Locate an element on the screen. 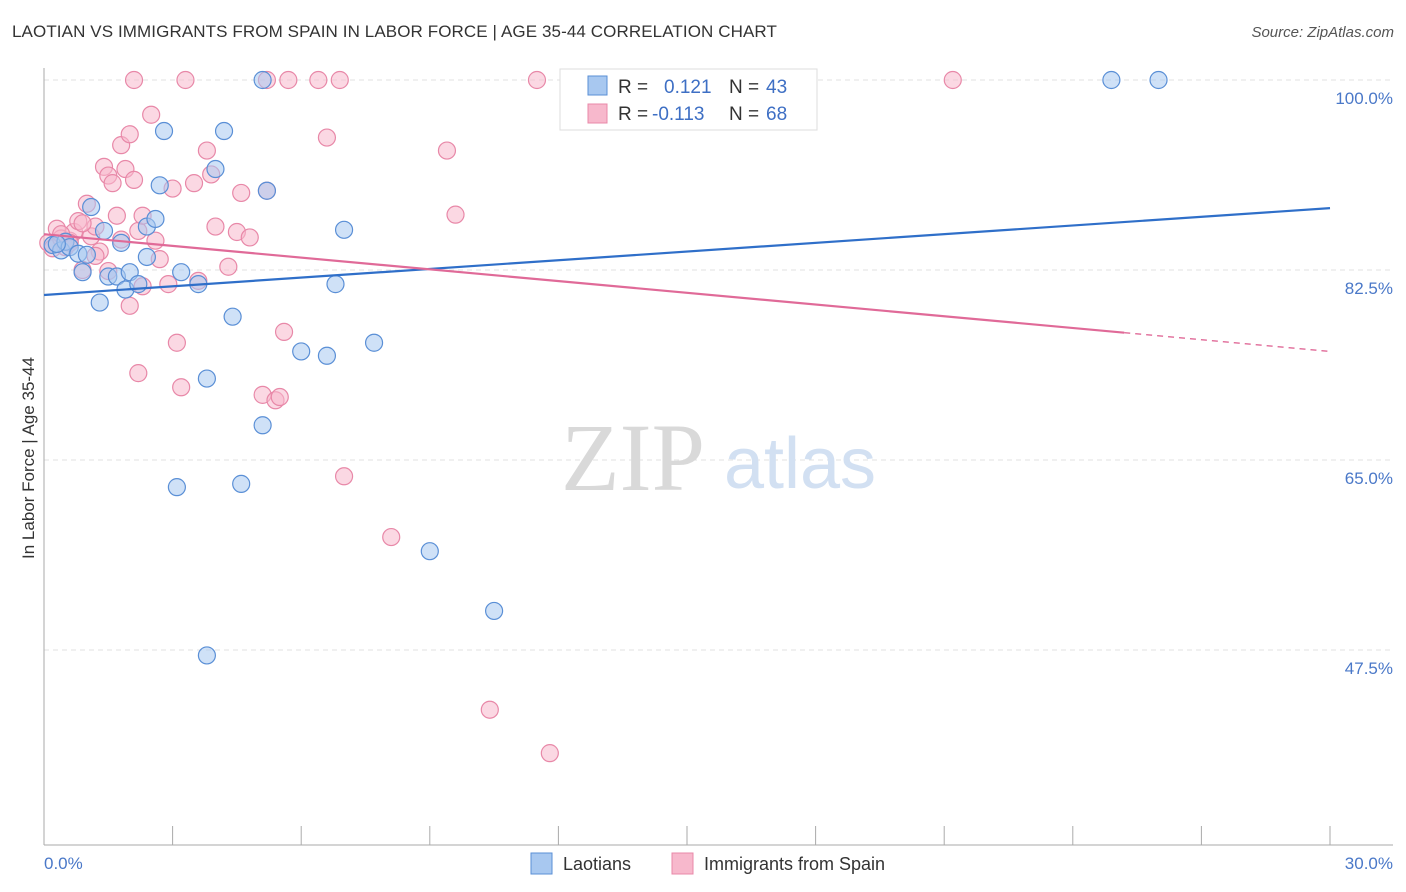 Image resolution: width=1406 pixels, height=892 pixels. chart-source: Source: ZipAtlas.com is located at coordinates (1322, 32).